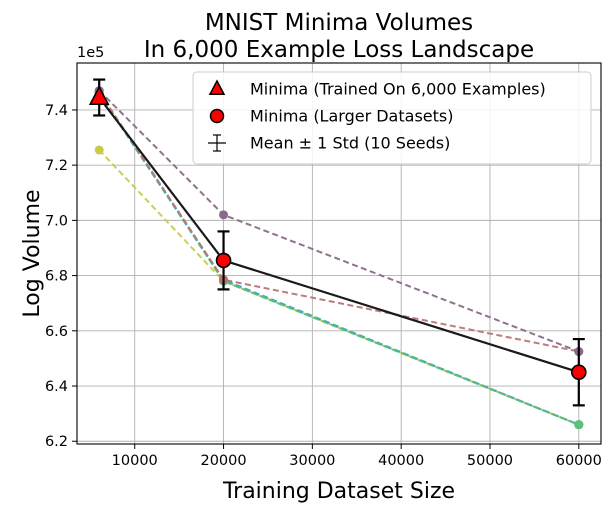  What do you see at coordinates (32, 253) in the screenshot?
I see `y-axis-label: Log Volume` at bounding box center [32, 253].